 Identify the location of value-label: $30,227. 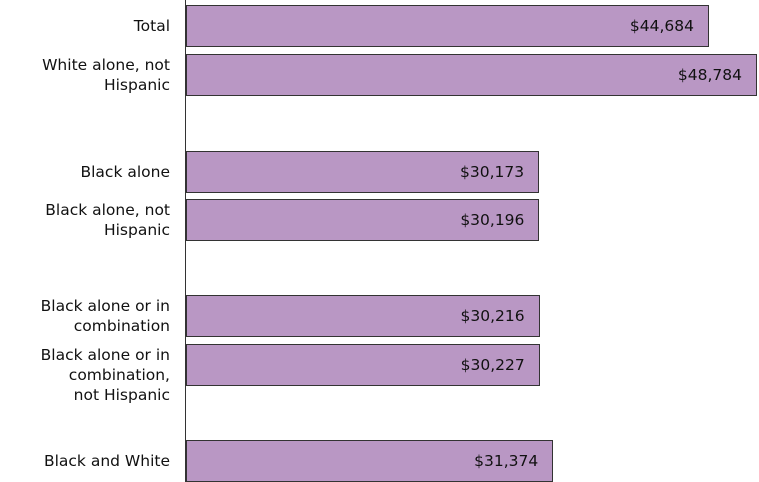
(492, 365).